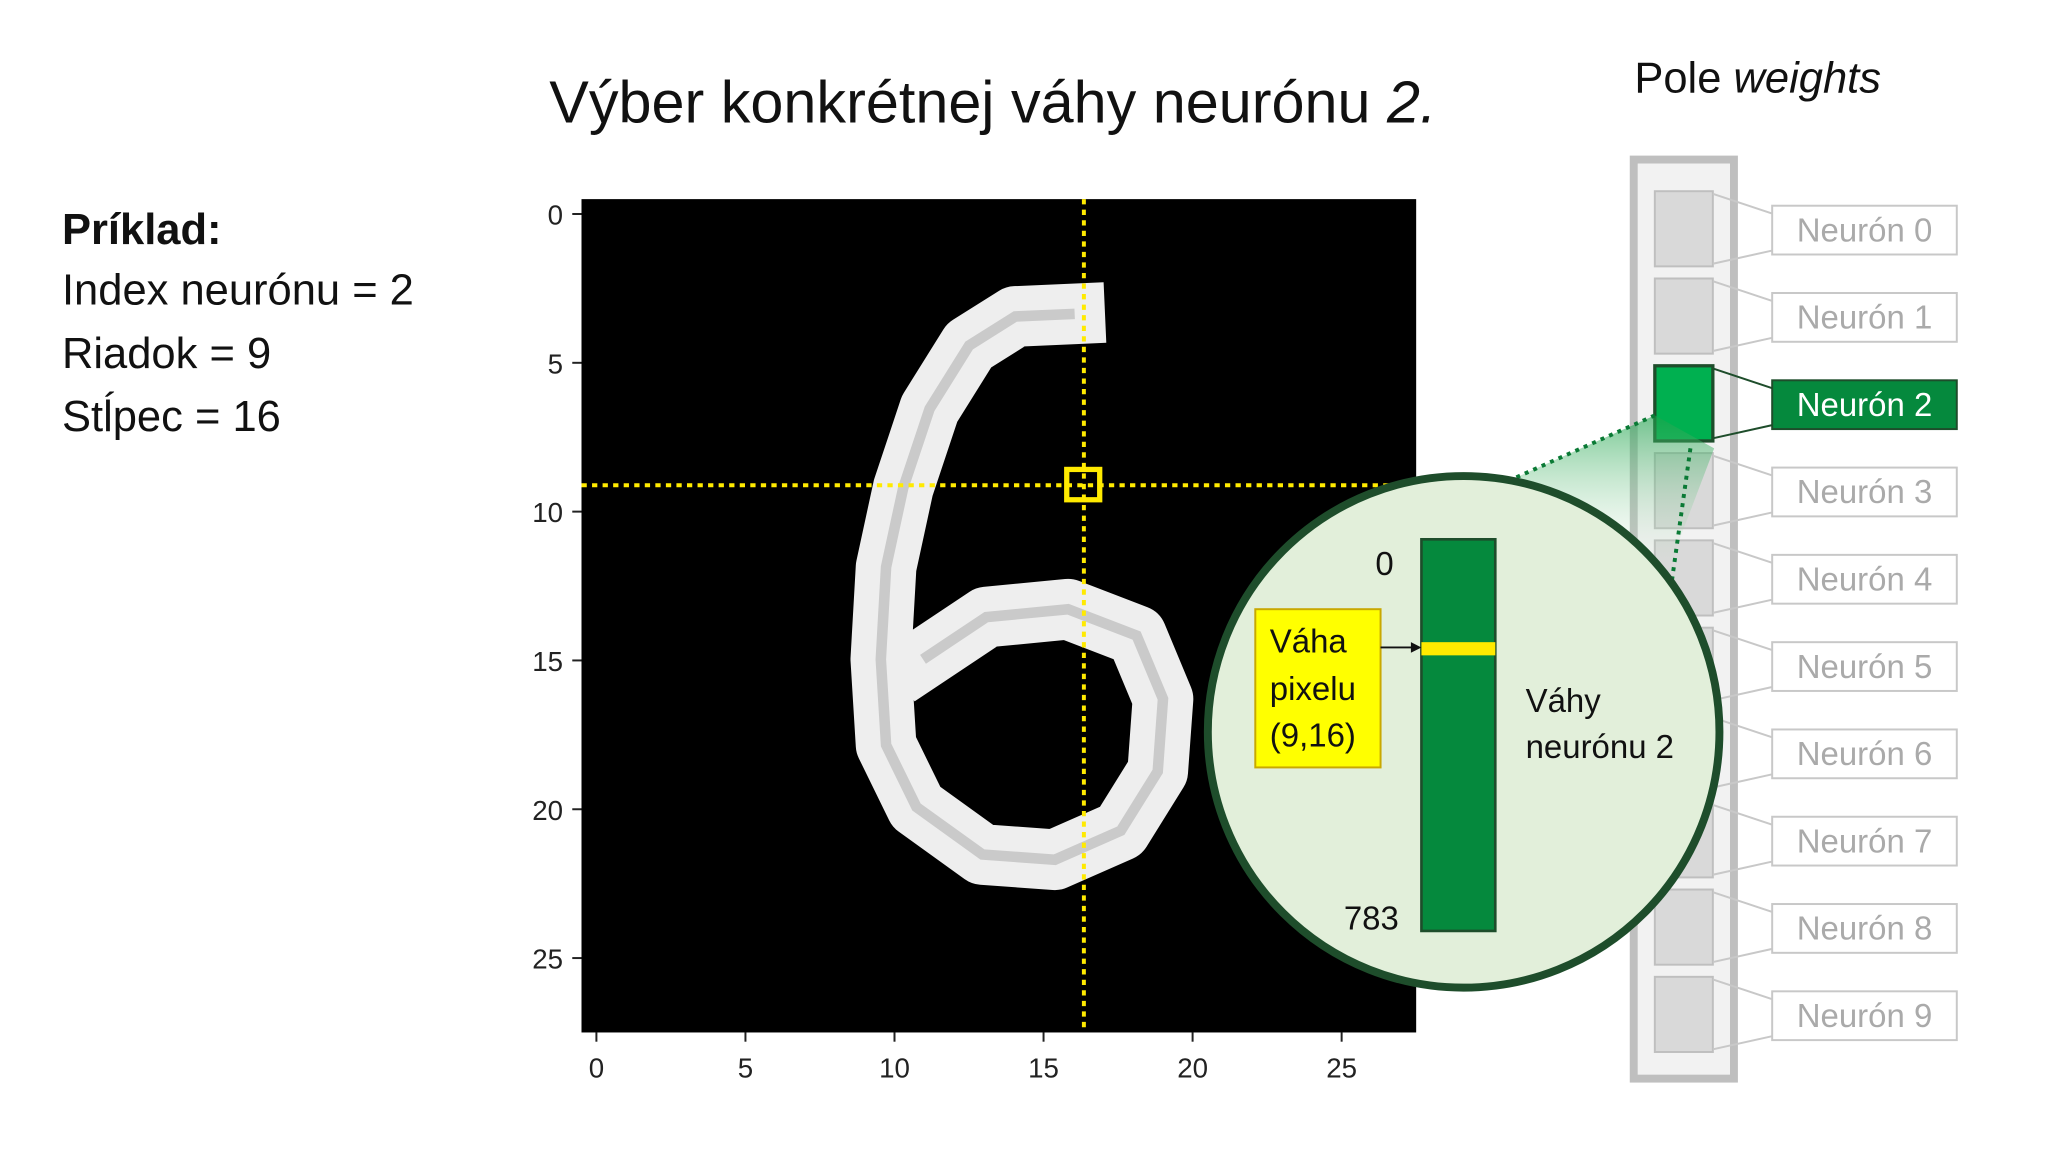  What do you see at coordinates (1083, 484) in the screenshot?
I see `selected-pixel` at bounding box center [1083, 484].